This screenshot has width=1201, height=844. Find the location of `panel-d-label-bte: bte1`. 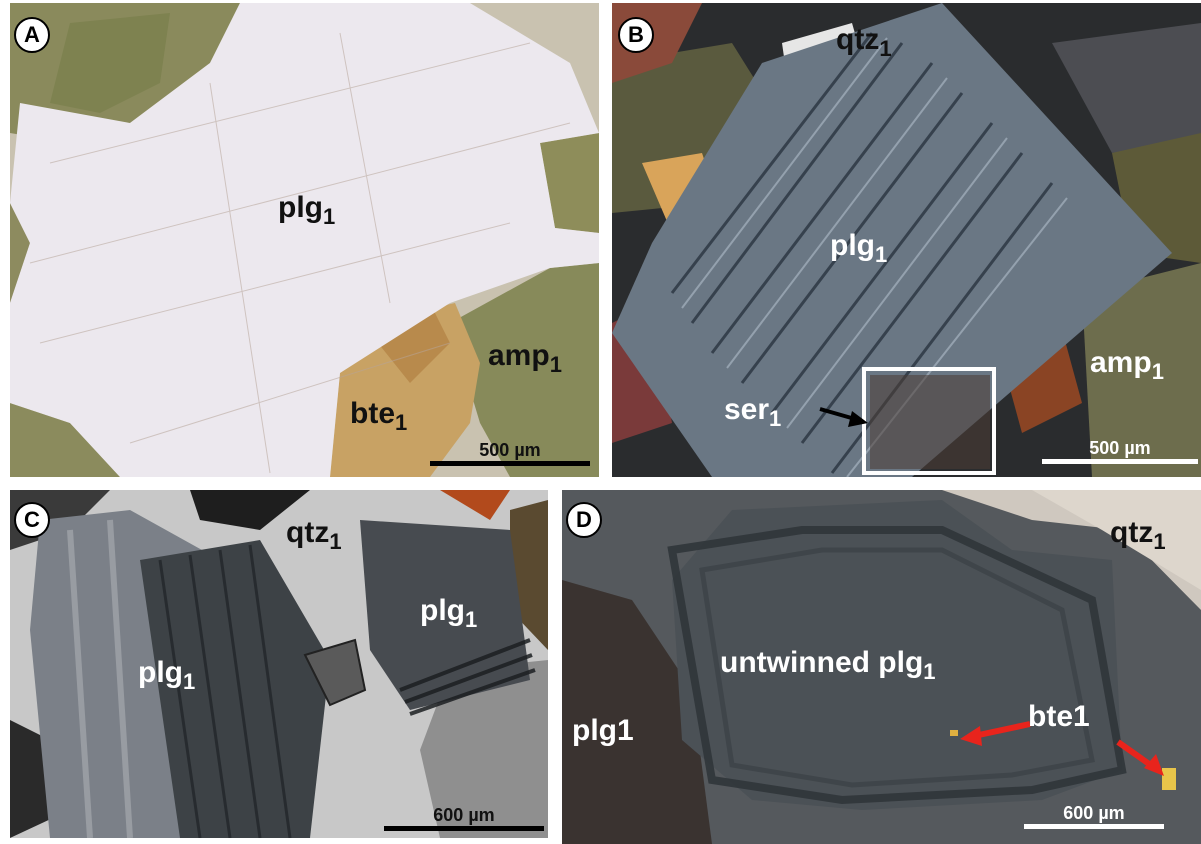

panel-d-label-bte: bte1 is located at coordinates (1059, 716).